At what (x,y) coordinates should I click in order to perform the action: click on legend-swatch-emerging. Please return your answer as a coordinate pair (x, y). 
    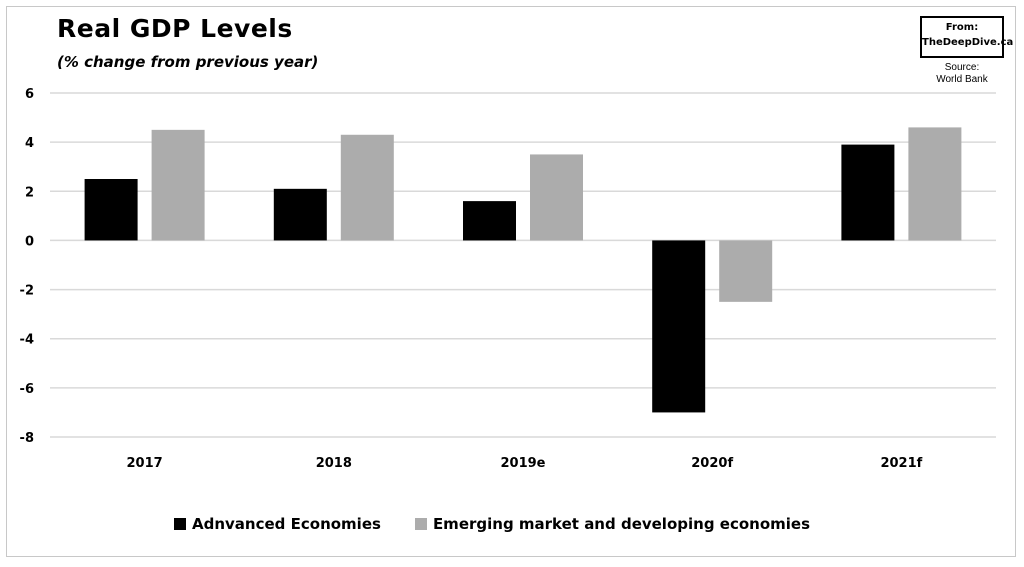
    Looking at the image, I should click on (420, 524).